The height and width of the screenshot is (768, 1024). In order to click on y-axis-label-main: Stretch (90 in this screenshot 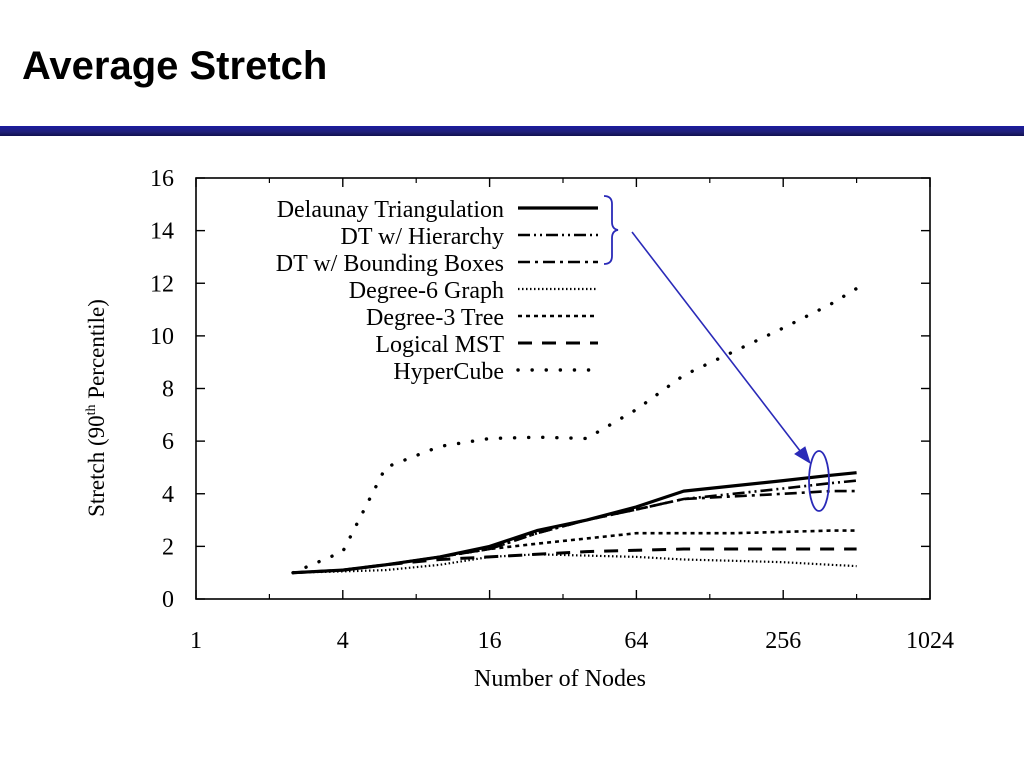, I will do `click(96, 466)`.